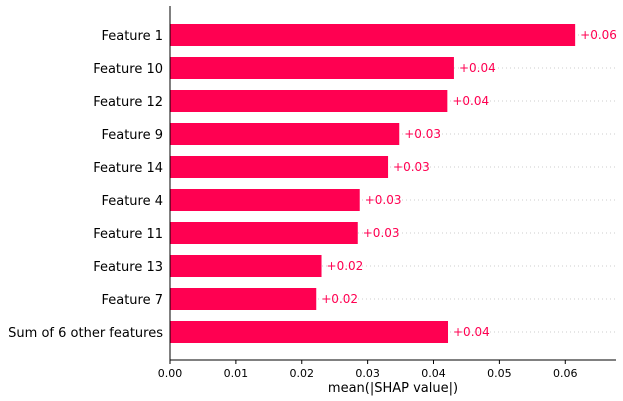 The image size is (623, 401). What do you see at coordinates (132, 36) in the screenshot?
I see `category-label: Feature 1` at bounding box center [132, 36].